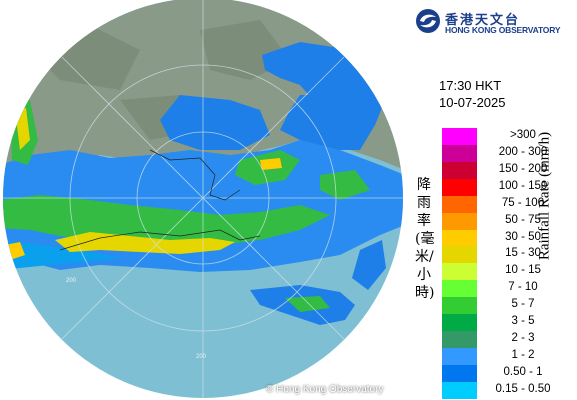 The width and height of the screenshot is (577, 400). I want to click on legend-range-label: 100 - 150, so click(523, 185).